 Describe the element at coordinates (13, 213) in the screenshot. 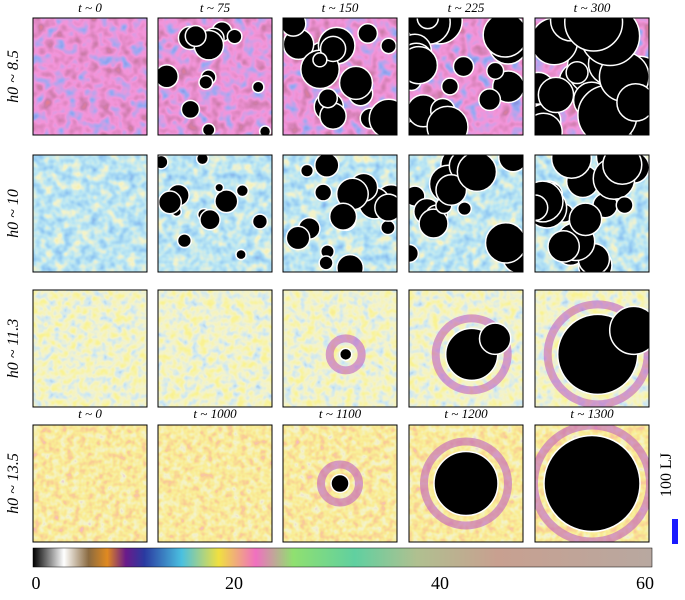

I see `row-label: h0 ~ 10` at that location.